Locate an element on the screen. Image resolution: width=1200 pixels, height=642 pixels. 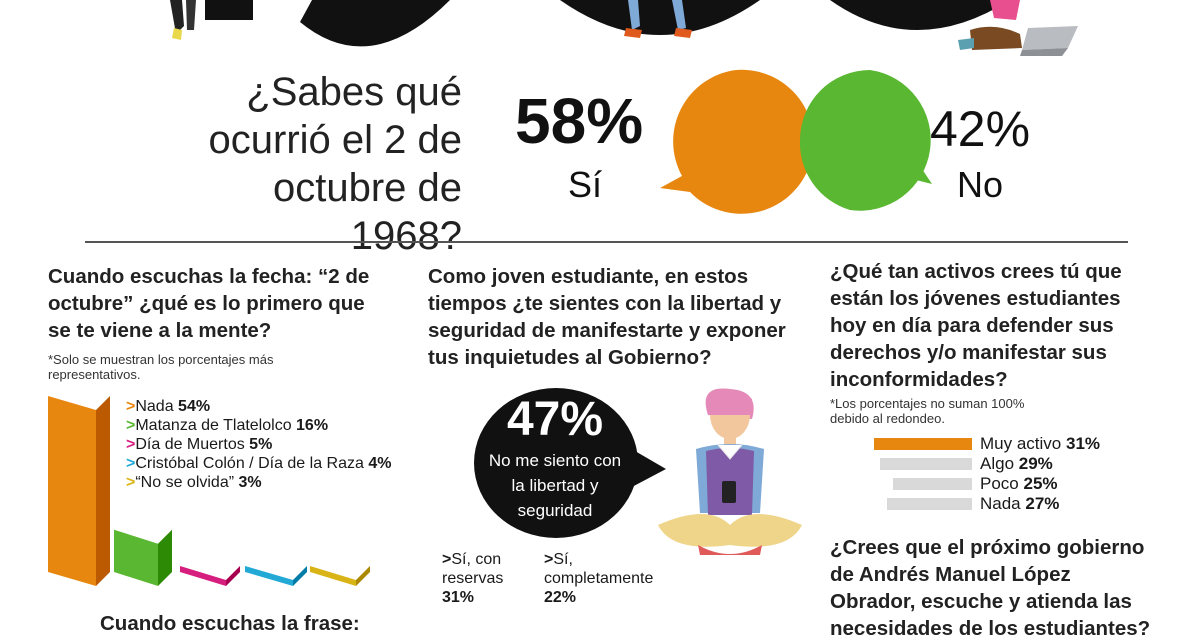
section-divider is located at coordinates (606, 242).